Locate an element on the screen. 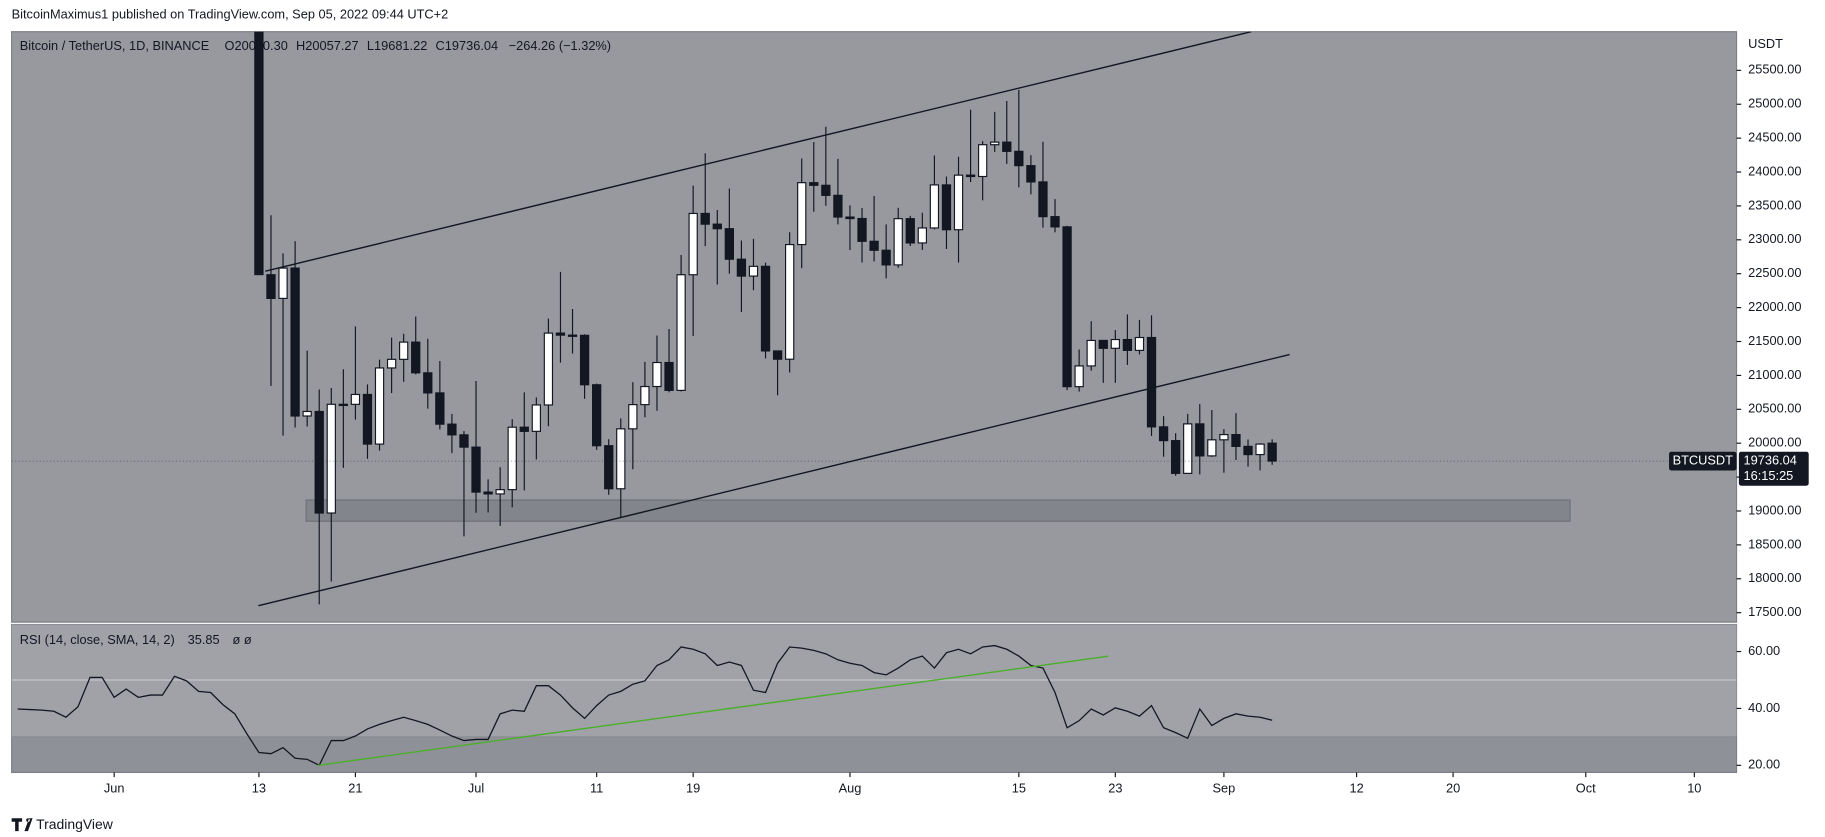  y-tick-label: 24500.00 is located at coordinates (1774, 136).